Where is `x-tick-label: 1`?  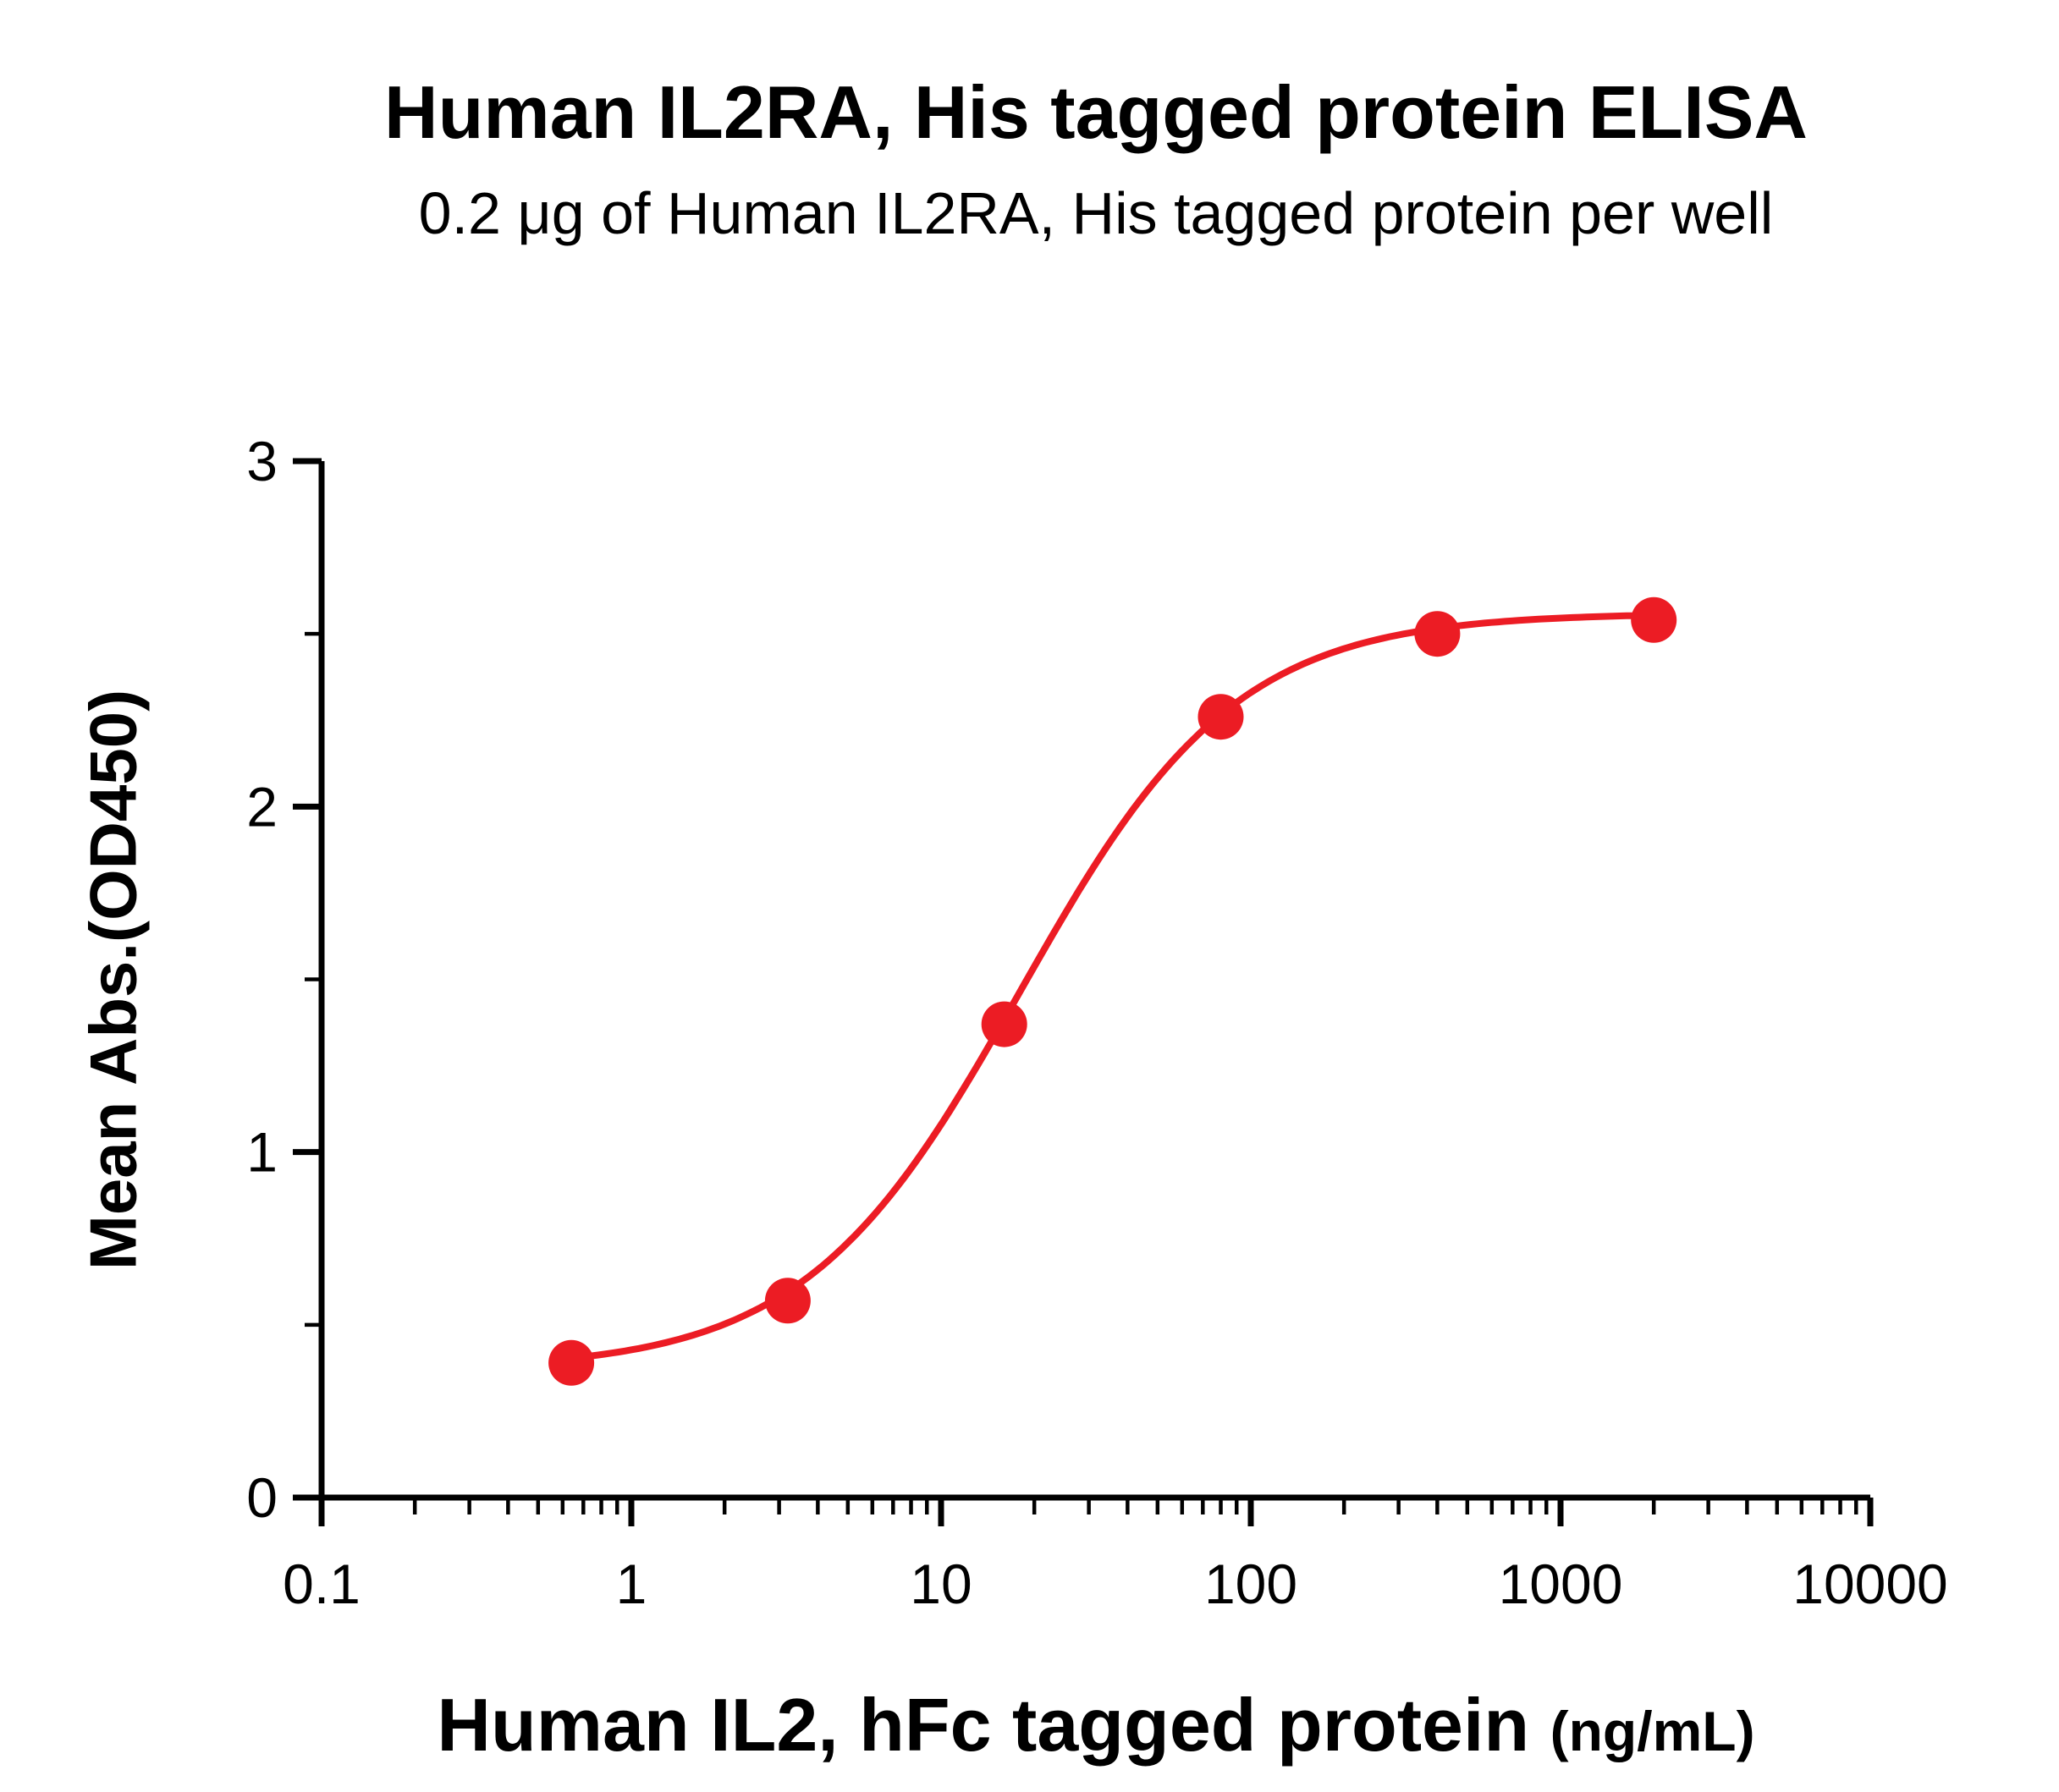
x-tick-label: 1 is located at coordinates (631, 1584).